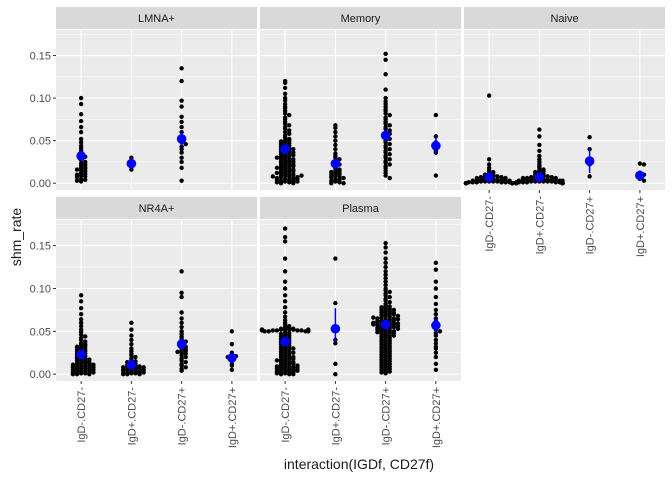 The image size is (672, 480). I want to click on facet-strip-label: LMNA+, so click(156, 19).